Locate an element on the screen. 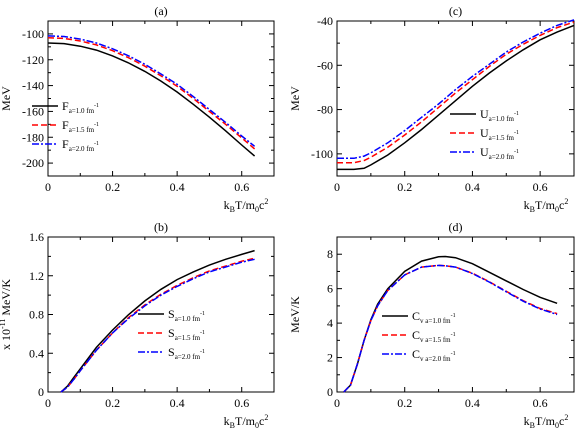 Image resolution: width=581 pixels, height=436 pixels. panel-d-ytick-label: 8 is located at coordinates (330, 254).